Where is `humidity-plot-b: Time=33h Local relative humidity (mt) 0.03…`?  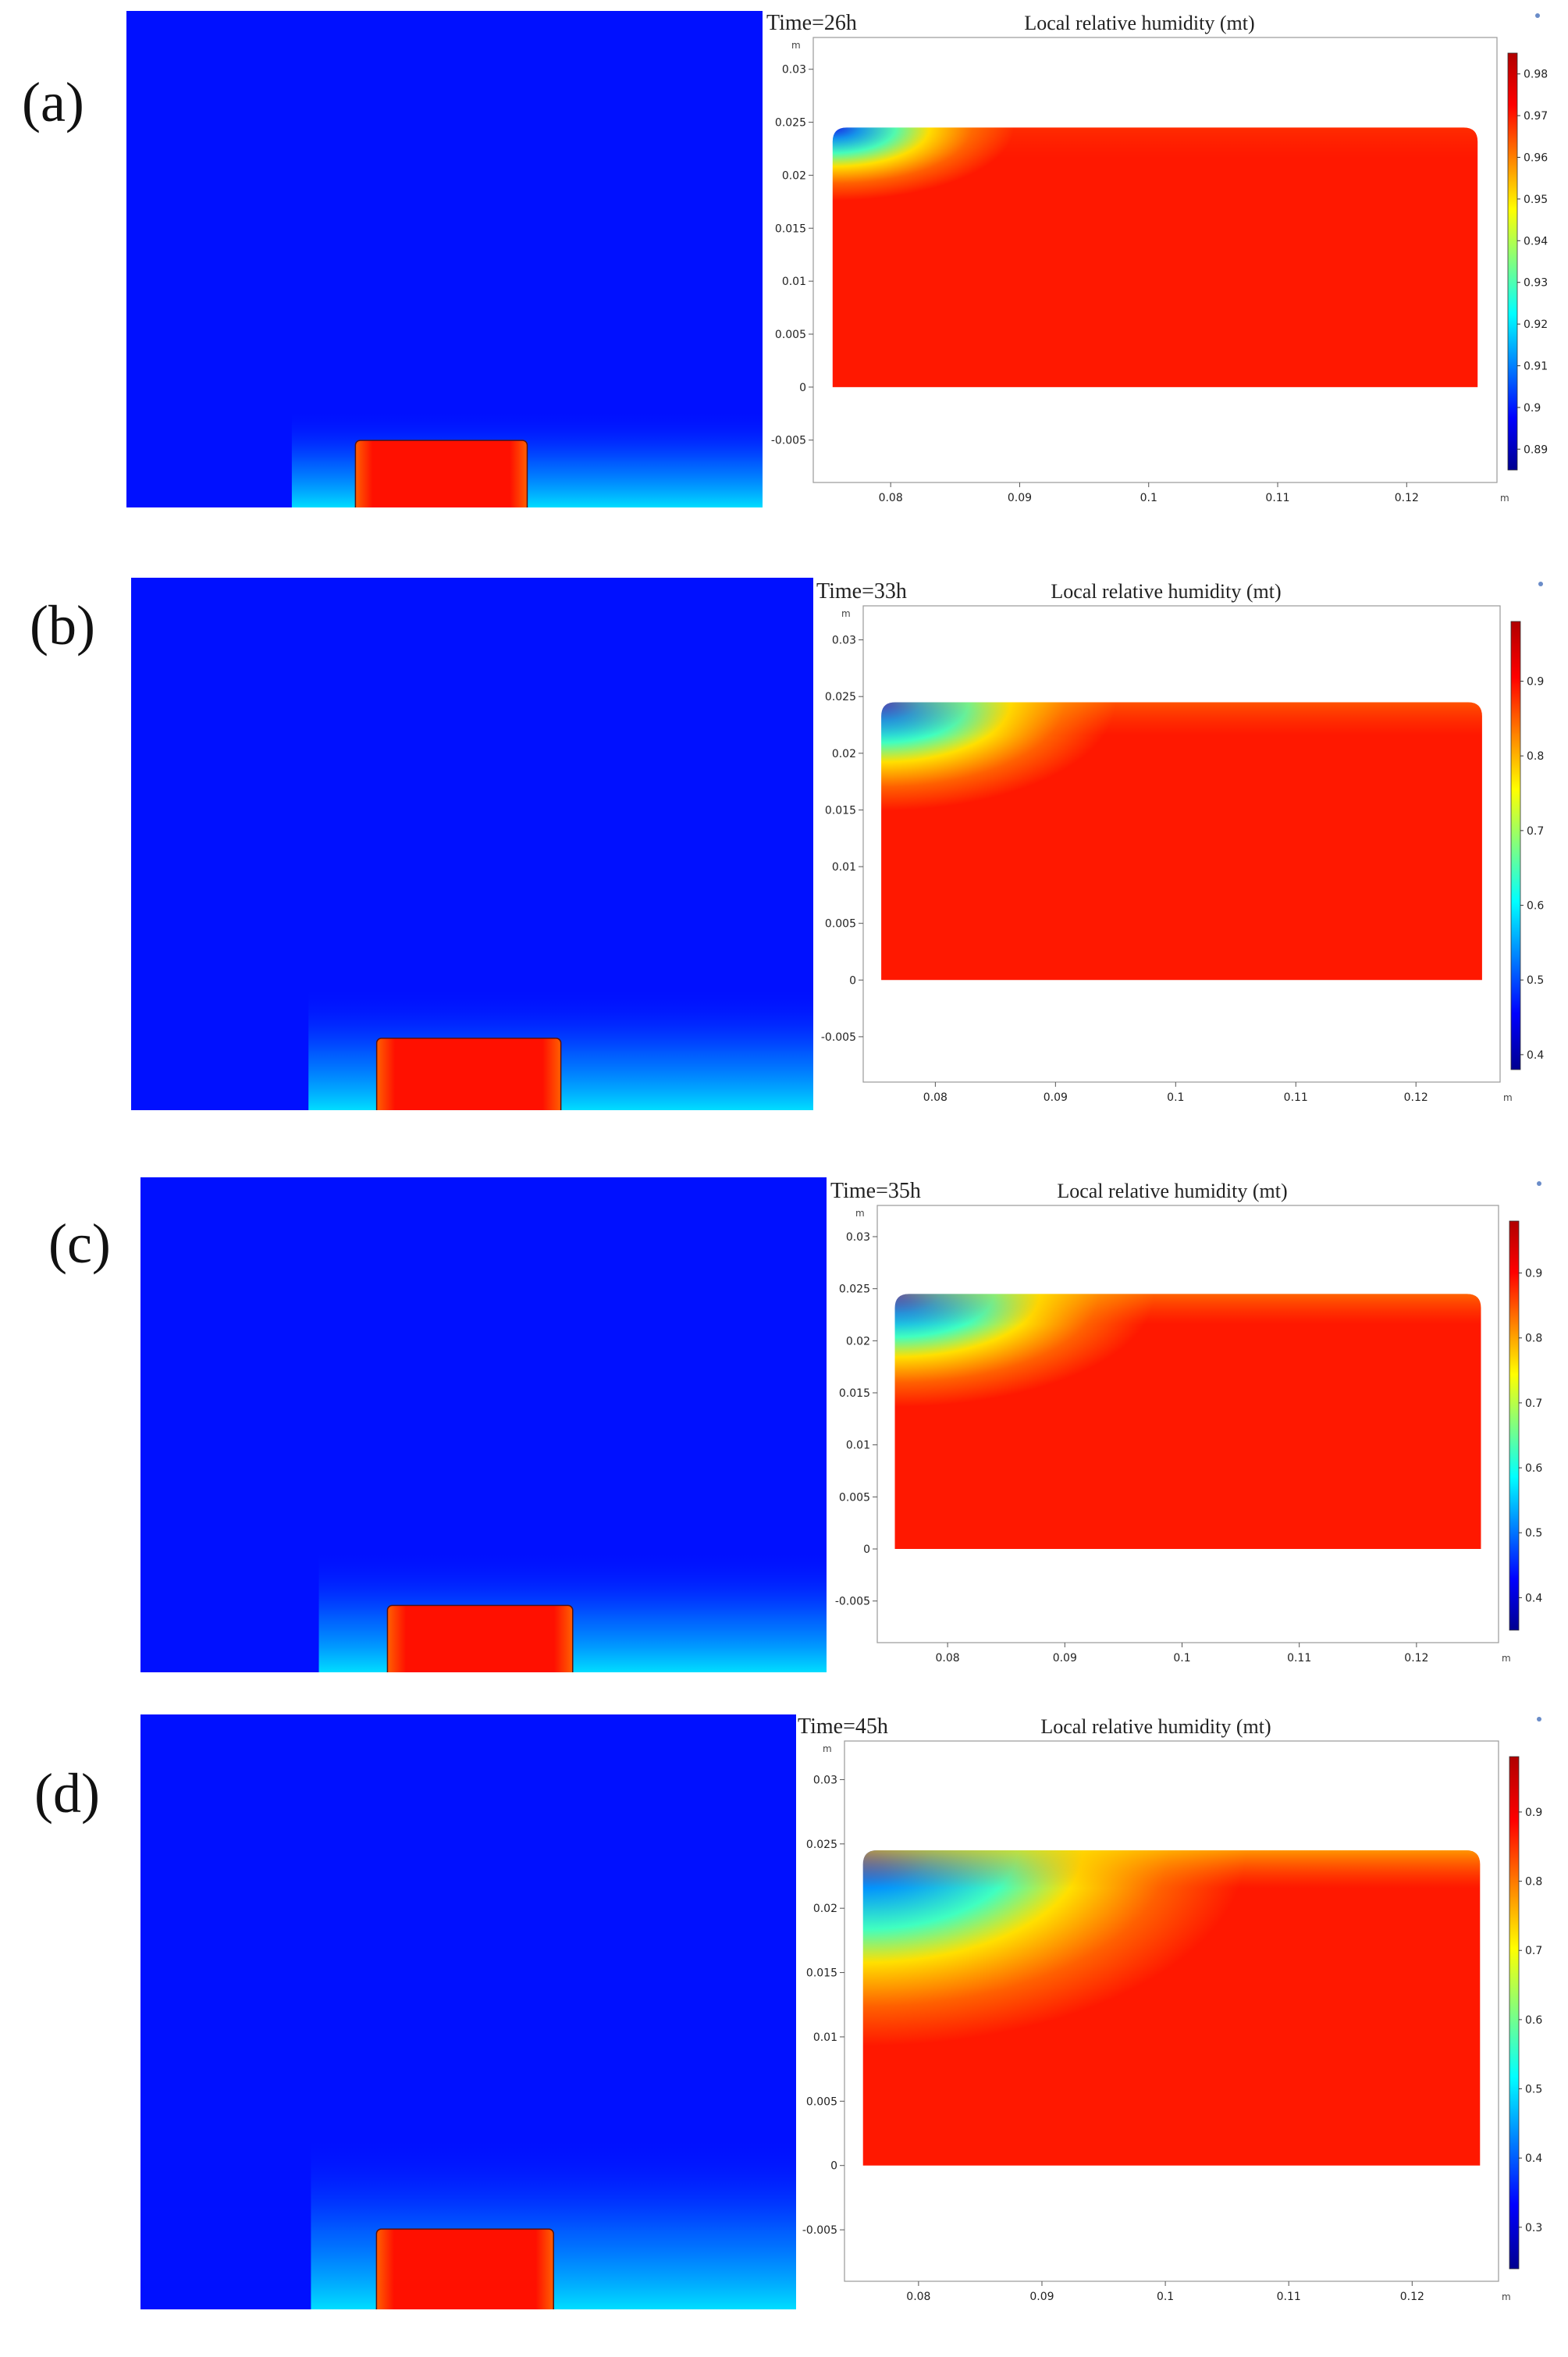 humidity-plot-b: Time=33h Local relative humidity (mt) 0.03… is located at coordinates (1181, 844).